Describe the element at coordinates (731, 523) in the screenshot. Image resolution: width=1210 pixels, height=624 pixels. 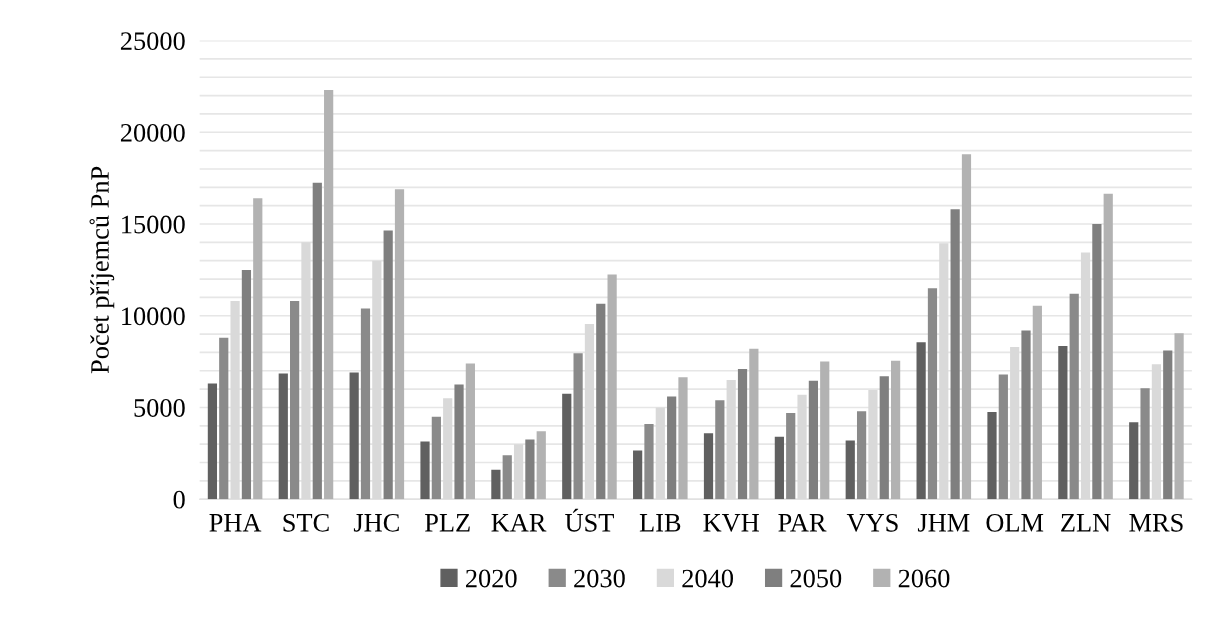
I see `x-tick-label: KVH` at that location.